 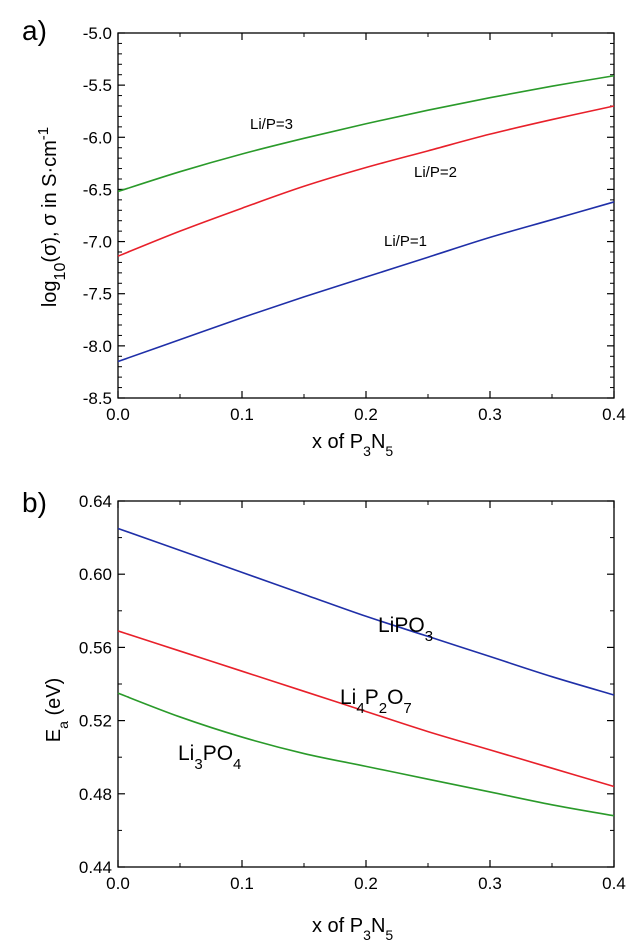 What do you see at coordinates (352, 929) in the screenshot?
I see `panel-b-x-axis-title: x of P3N5` at bounding box center [352, 929].